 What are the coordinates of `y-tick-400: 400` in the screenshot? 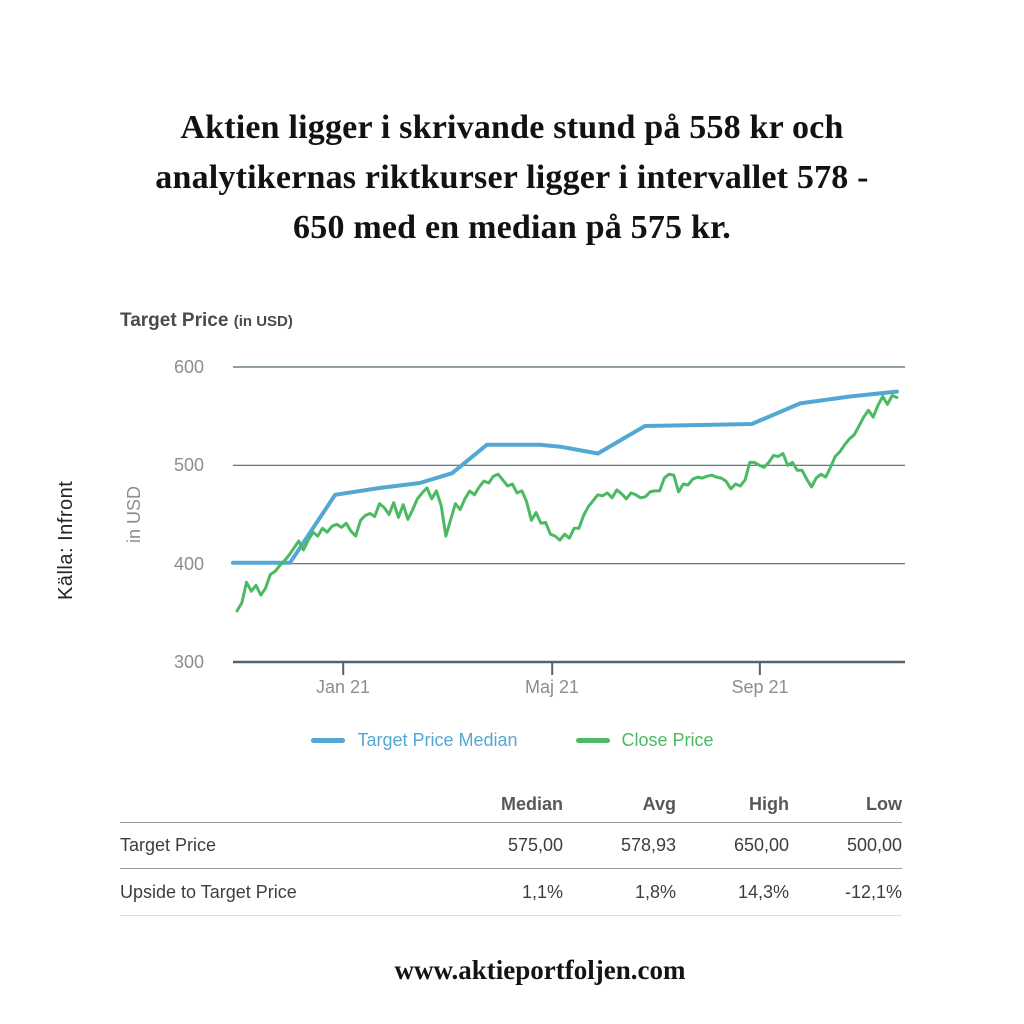 It's located at (188, 564).